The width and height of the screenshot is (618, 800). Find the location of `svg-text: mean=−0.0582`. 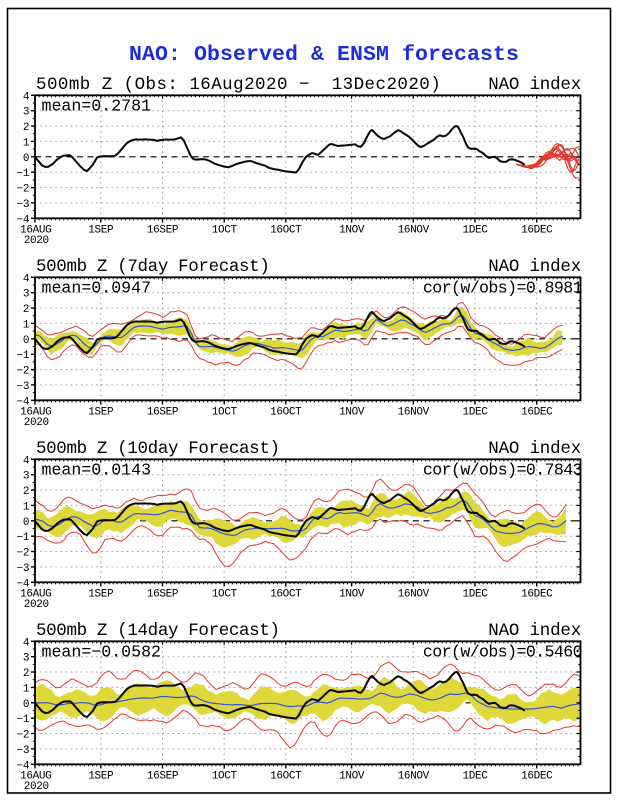

svg-text: mean=−0.0582 is located at coordinates (102, 652).